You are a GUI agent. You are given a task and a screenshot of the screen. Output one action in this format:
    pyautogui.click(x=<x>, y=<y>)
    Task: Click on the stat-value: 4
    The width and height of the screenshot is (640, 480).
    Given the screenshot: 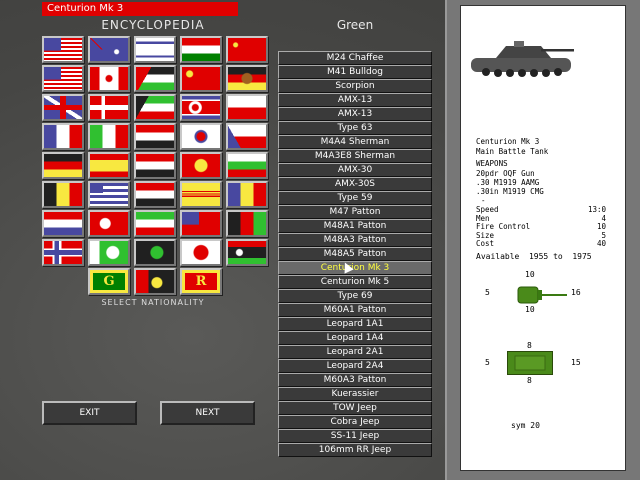 What is the action you would take?
    pyautogui.click(x=603, y=218)
    